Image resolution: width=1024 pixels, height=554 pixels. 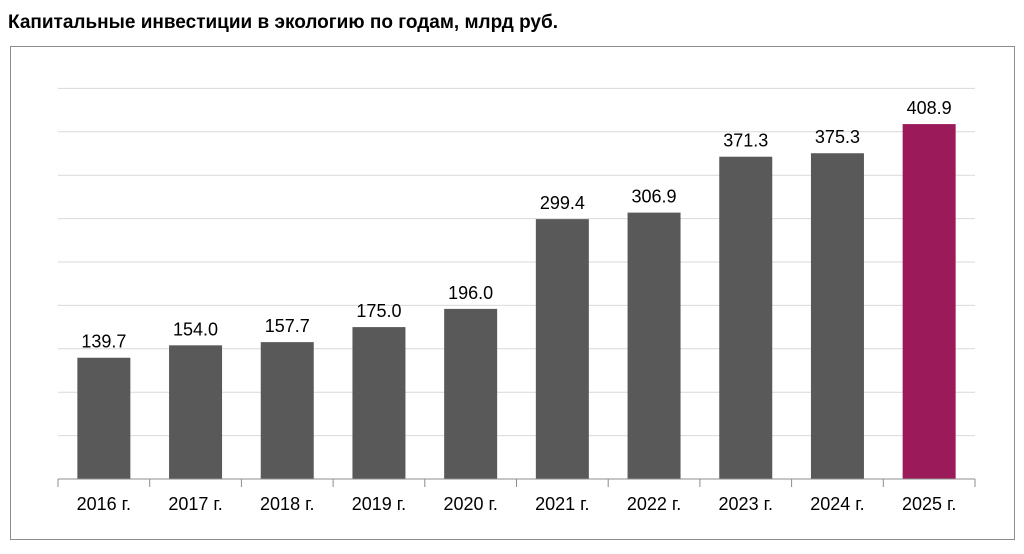 I want to click on value-label: 375.3, so click(x=837, y=137).